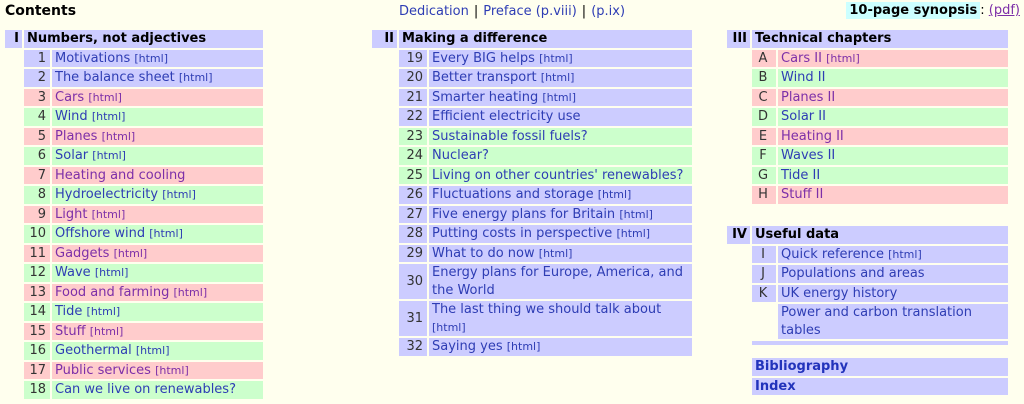  I want to click on chapter-link: Stuff II, so click(802, 194).